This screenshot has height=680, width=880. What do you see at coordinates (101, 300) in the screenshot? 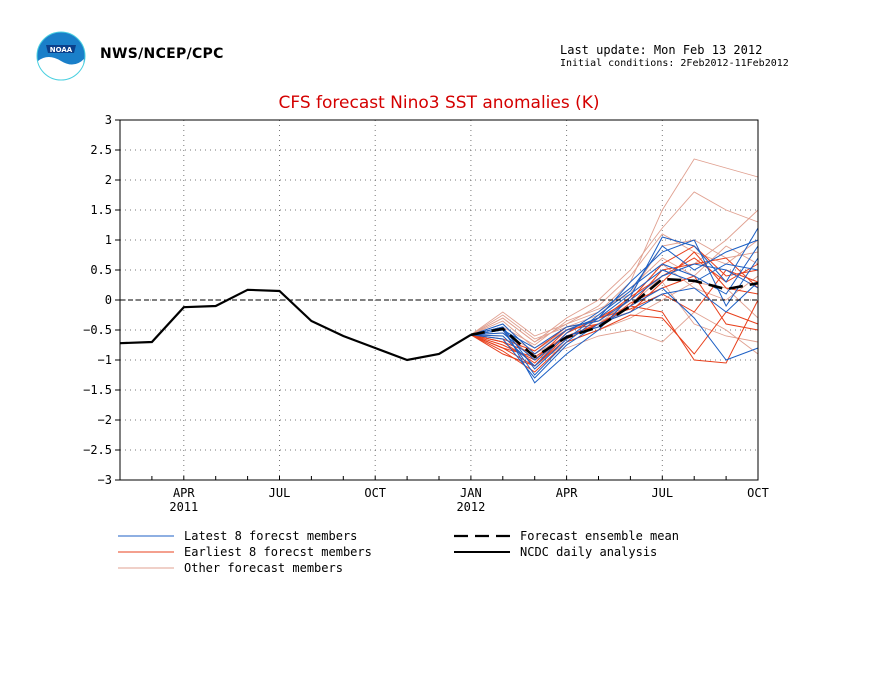
I see `y-axis: 3 2.5 2 1.5 1 0.5 0 −0.5 −1 −1.5 −2 −2.5 −3` at bounding box center [101, 300].